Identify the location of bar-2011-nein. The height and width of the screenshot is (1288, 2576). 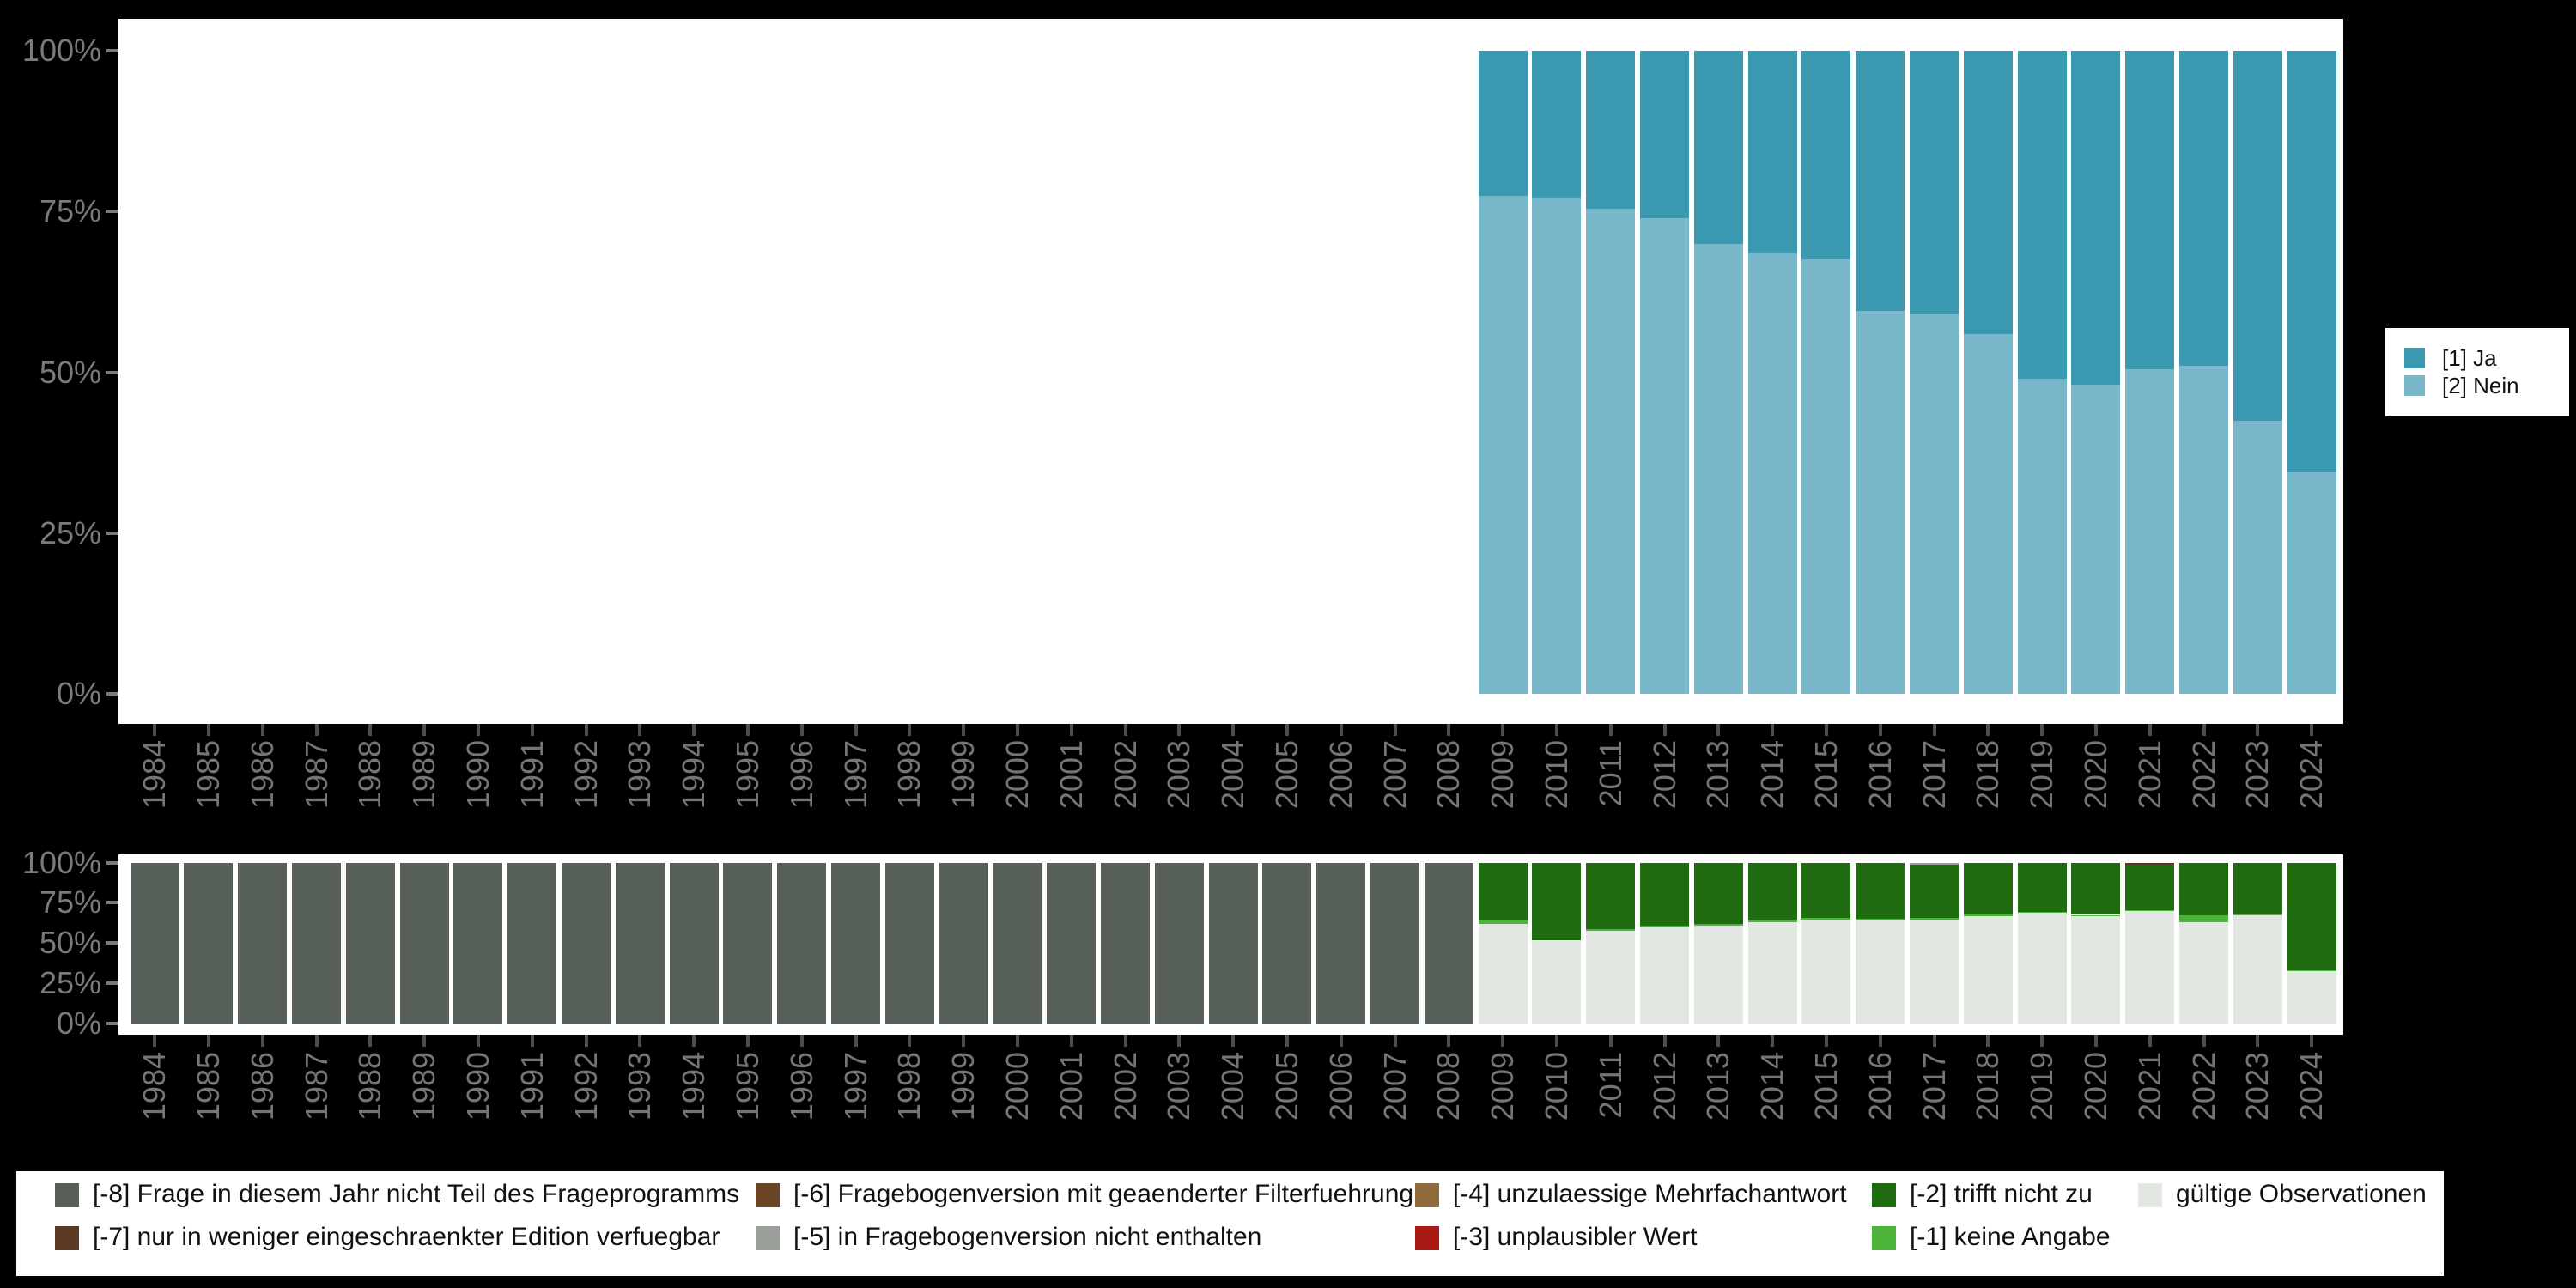
(1611, 451).